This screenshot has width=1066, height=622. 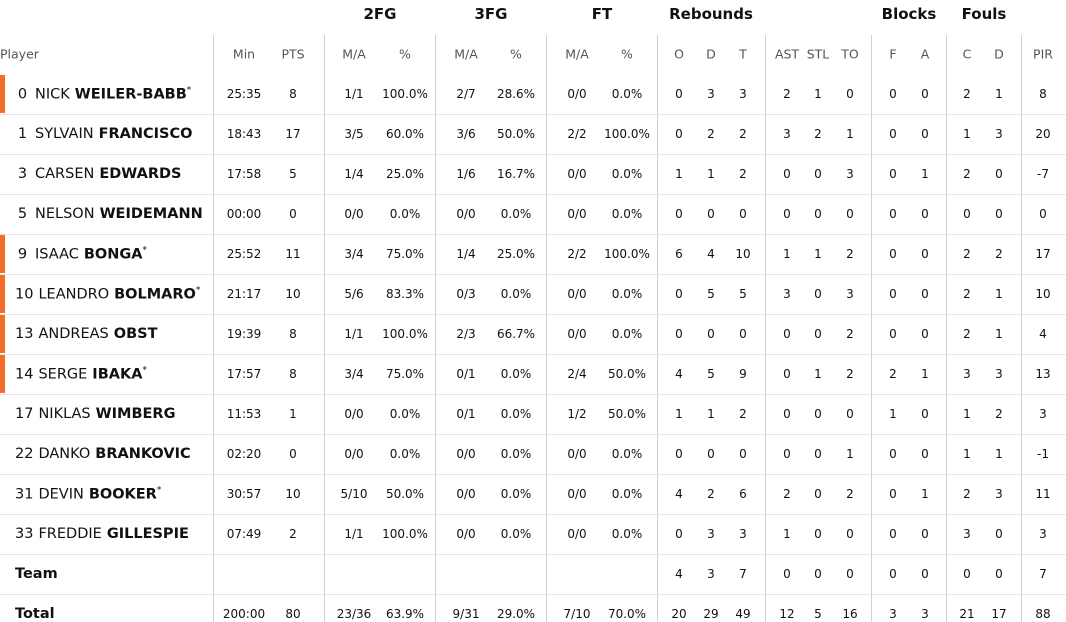 I want to click on first-name: SYLVAIN, so click(x=64, y=134).